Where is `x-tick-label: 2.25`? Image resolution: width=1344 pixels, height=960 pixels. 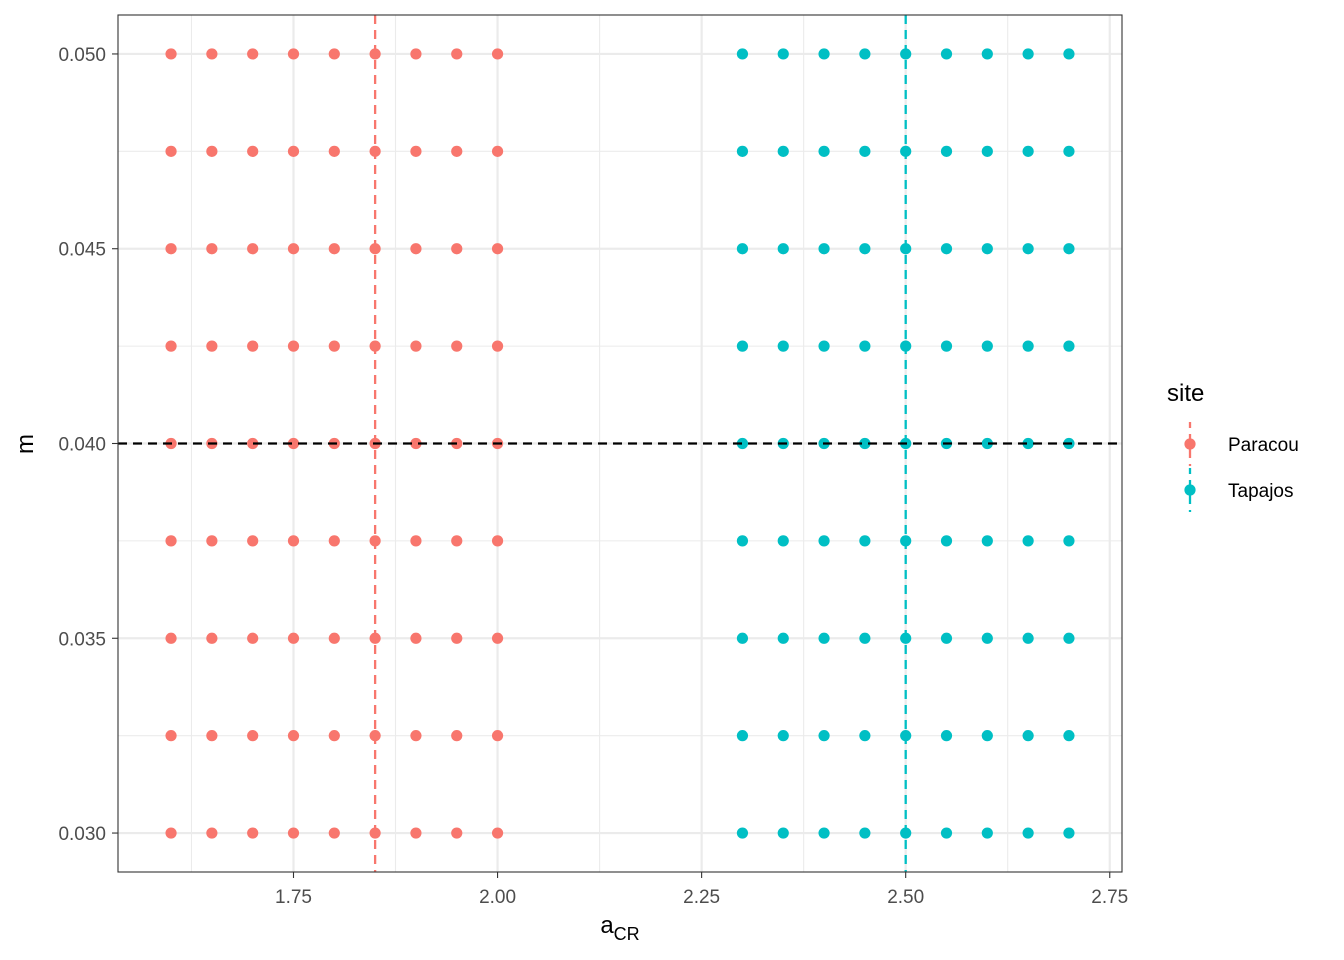 x-tick-label: 2.25 is located at coordinates (701, 897).